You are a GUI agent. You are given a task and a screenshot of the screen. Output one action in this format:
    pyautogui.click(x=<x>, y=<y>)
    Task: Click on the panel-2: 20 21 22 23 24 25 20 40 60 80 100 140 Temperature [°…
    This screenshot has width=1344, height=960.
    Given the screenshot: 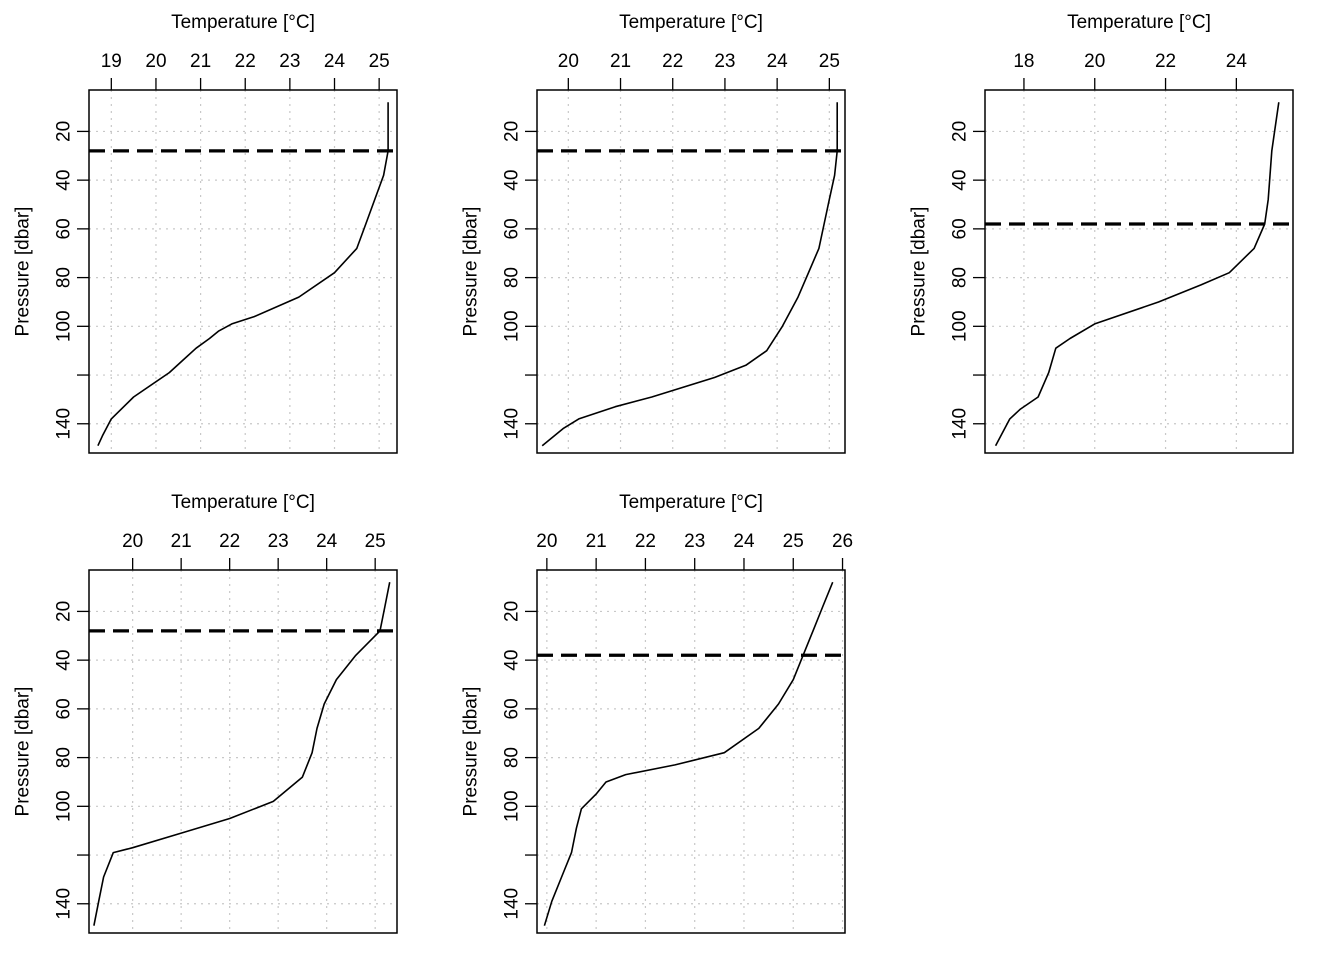 What is the action you would take?
    pyautogui.click(x=653, y=233)
    